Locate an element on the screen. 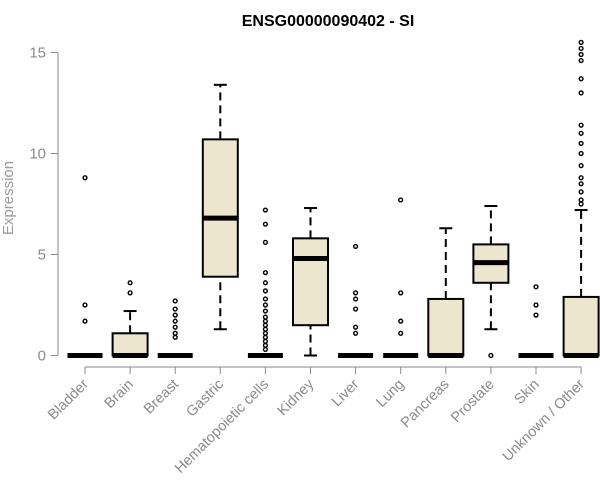  y-axis: 0 5 10 15 is located at coordinates (44, 205).